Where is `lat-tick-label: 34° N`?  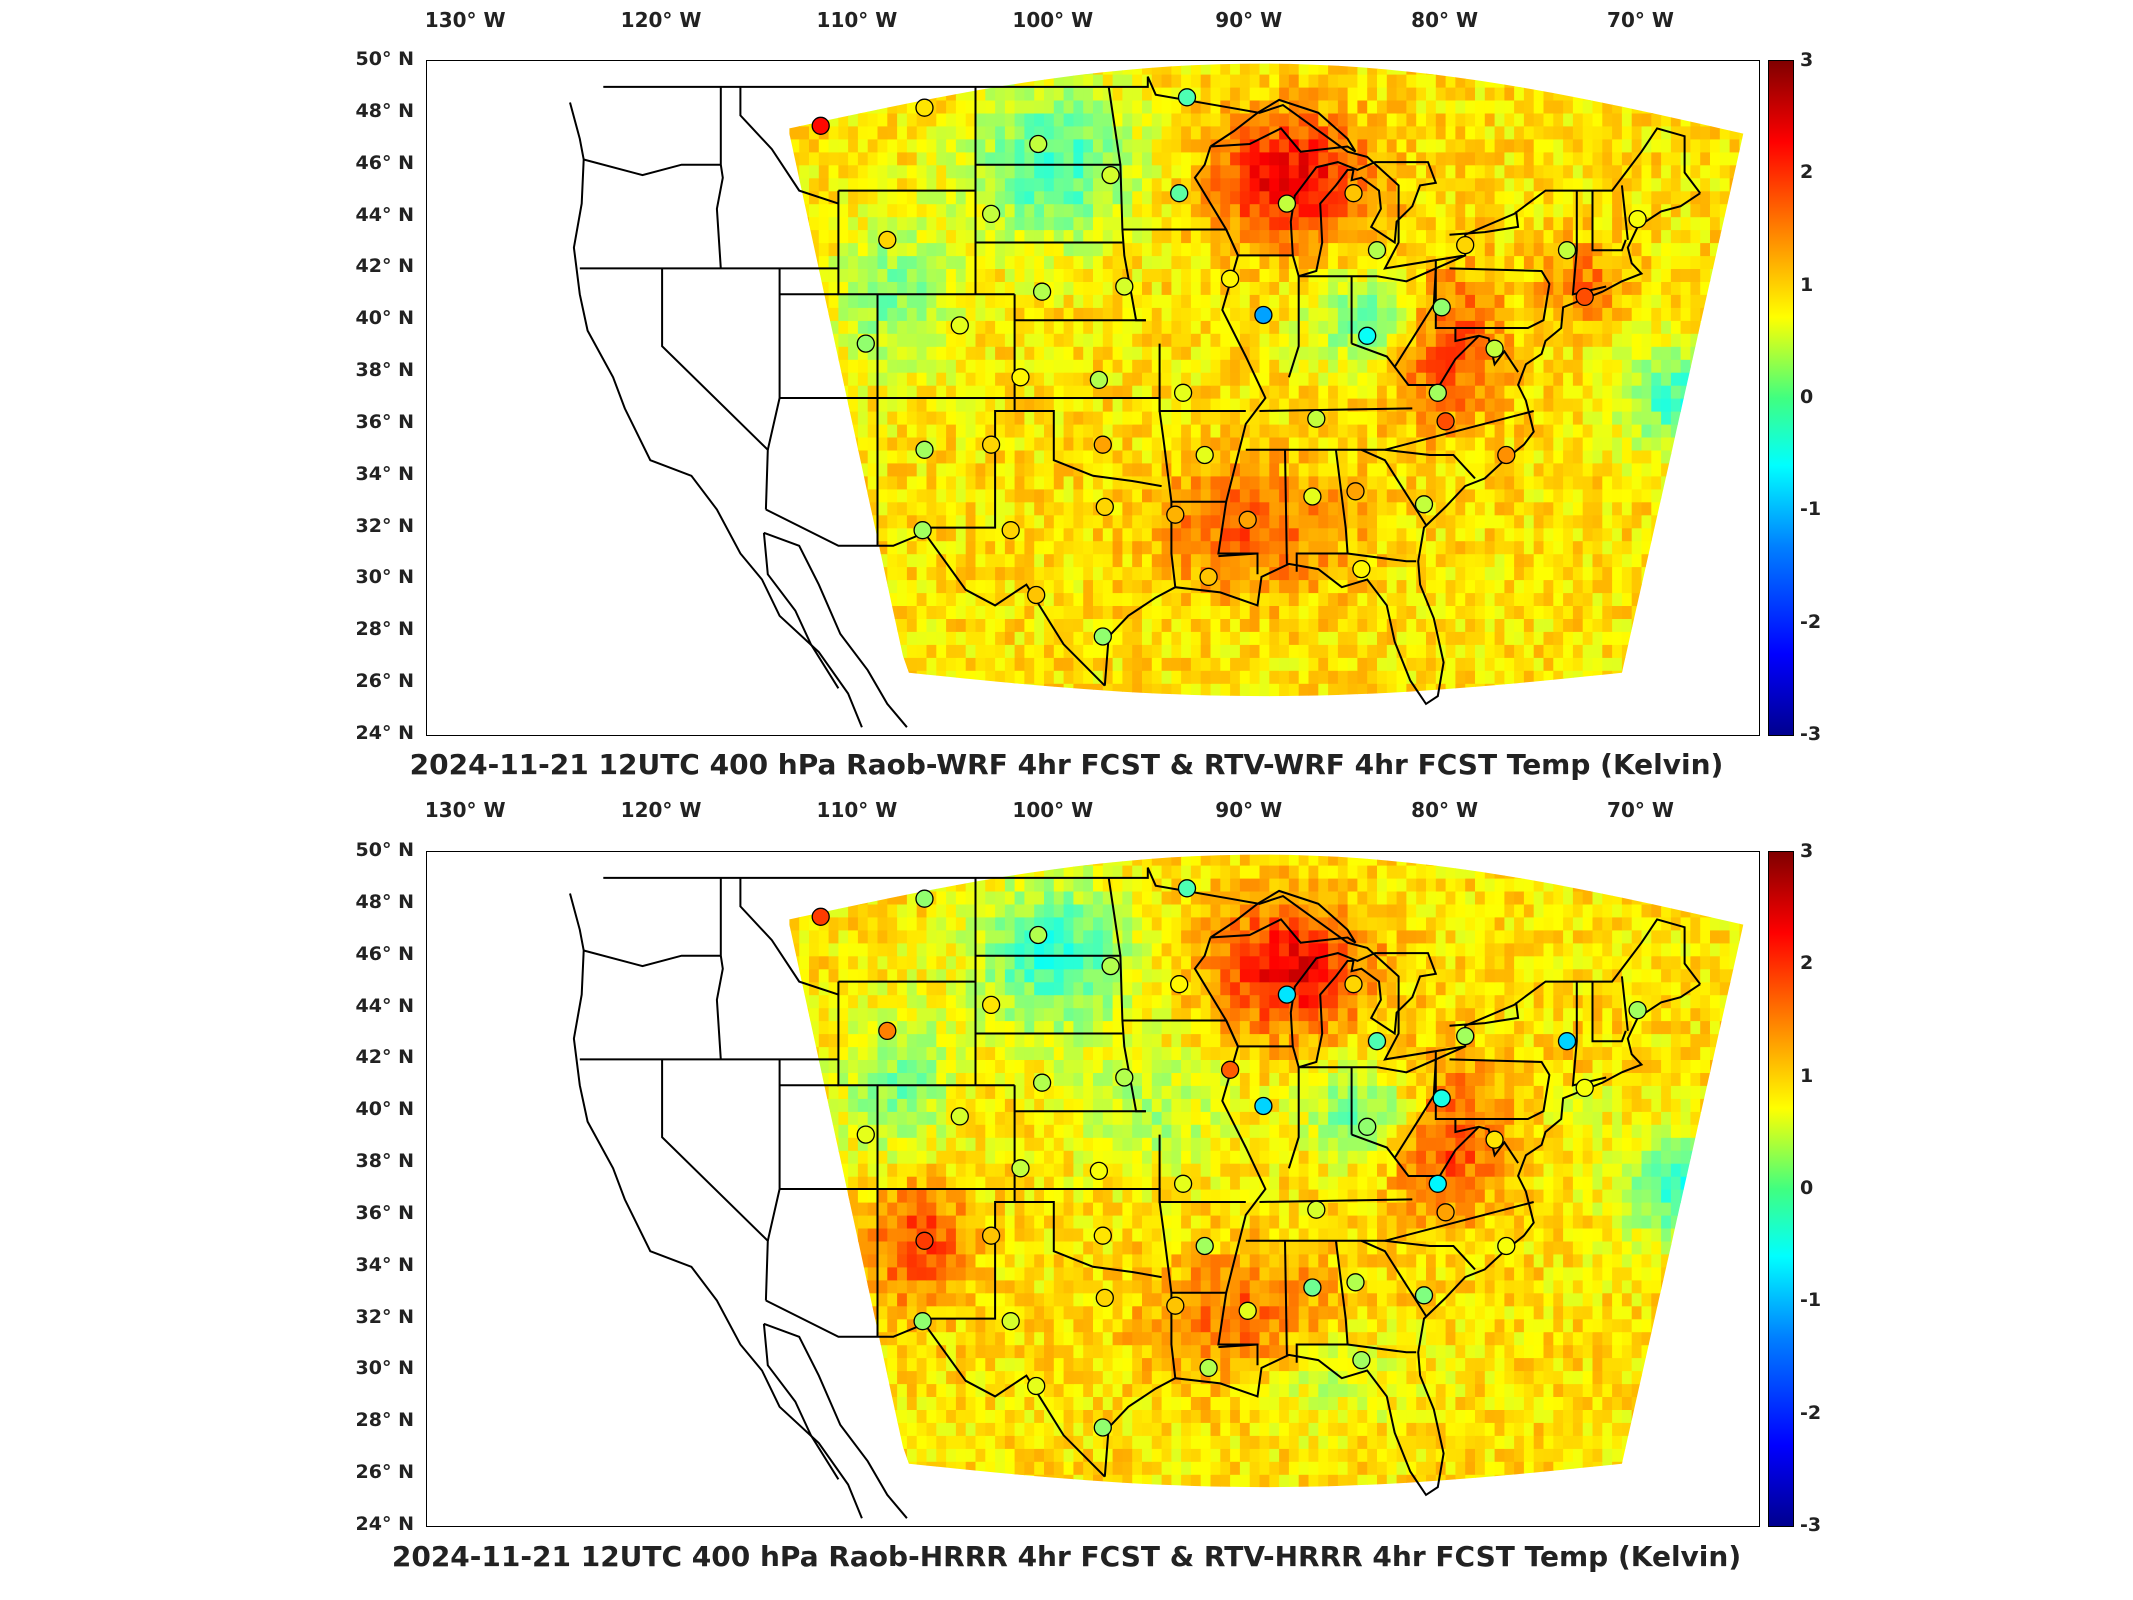 lat-tick-label: 34° N is located at coordinates (384, 1264).